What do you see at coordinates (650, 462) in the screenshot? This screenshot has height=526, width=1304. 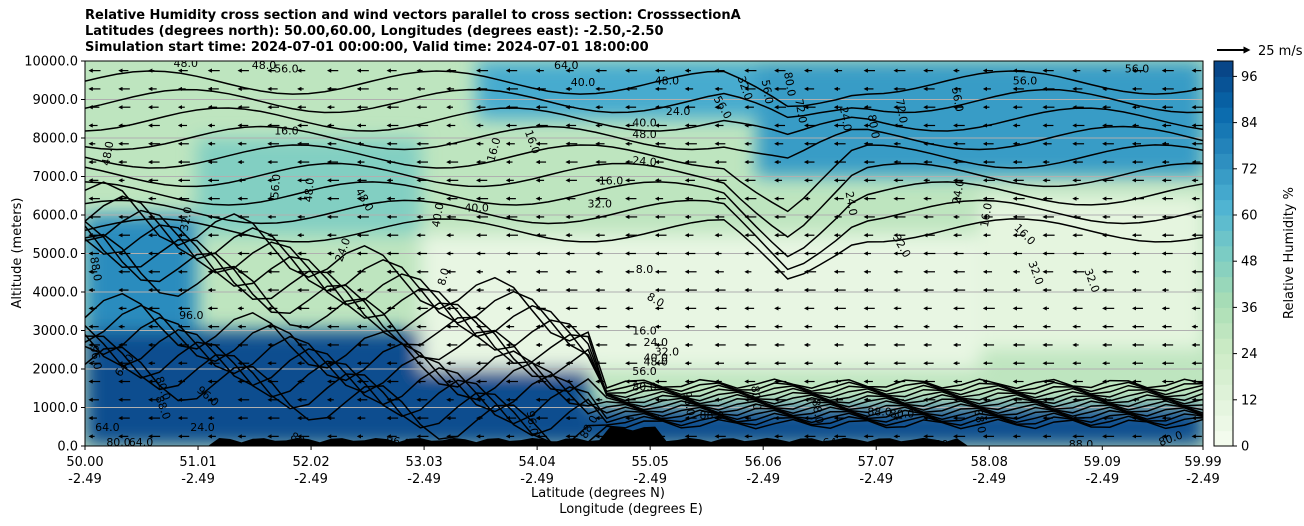 I see `x-tick-label-lat: 55.05` at bounding box center [650, 462].